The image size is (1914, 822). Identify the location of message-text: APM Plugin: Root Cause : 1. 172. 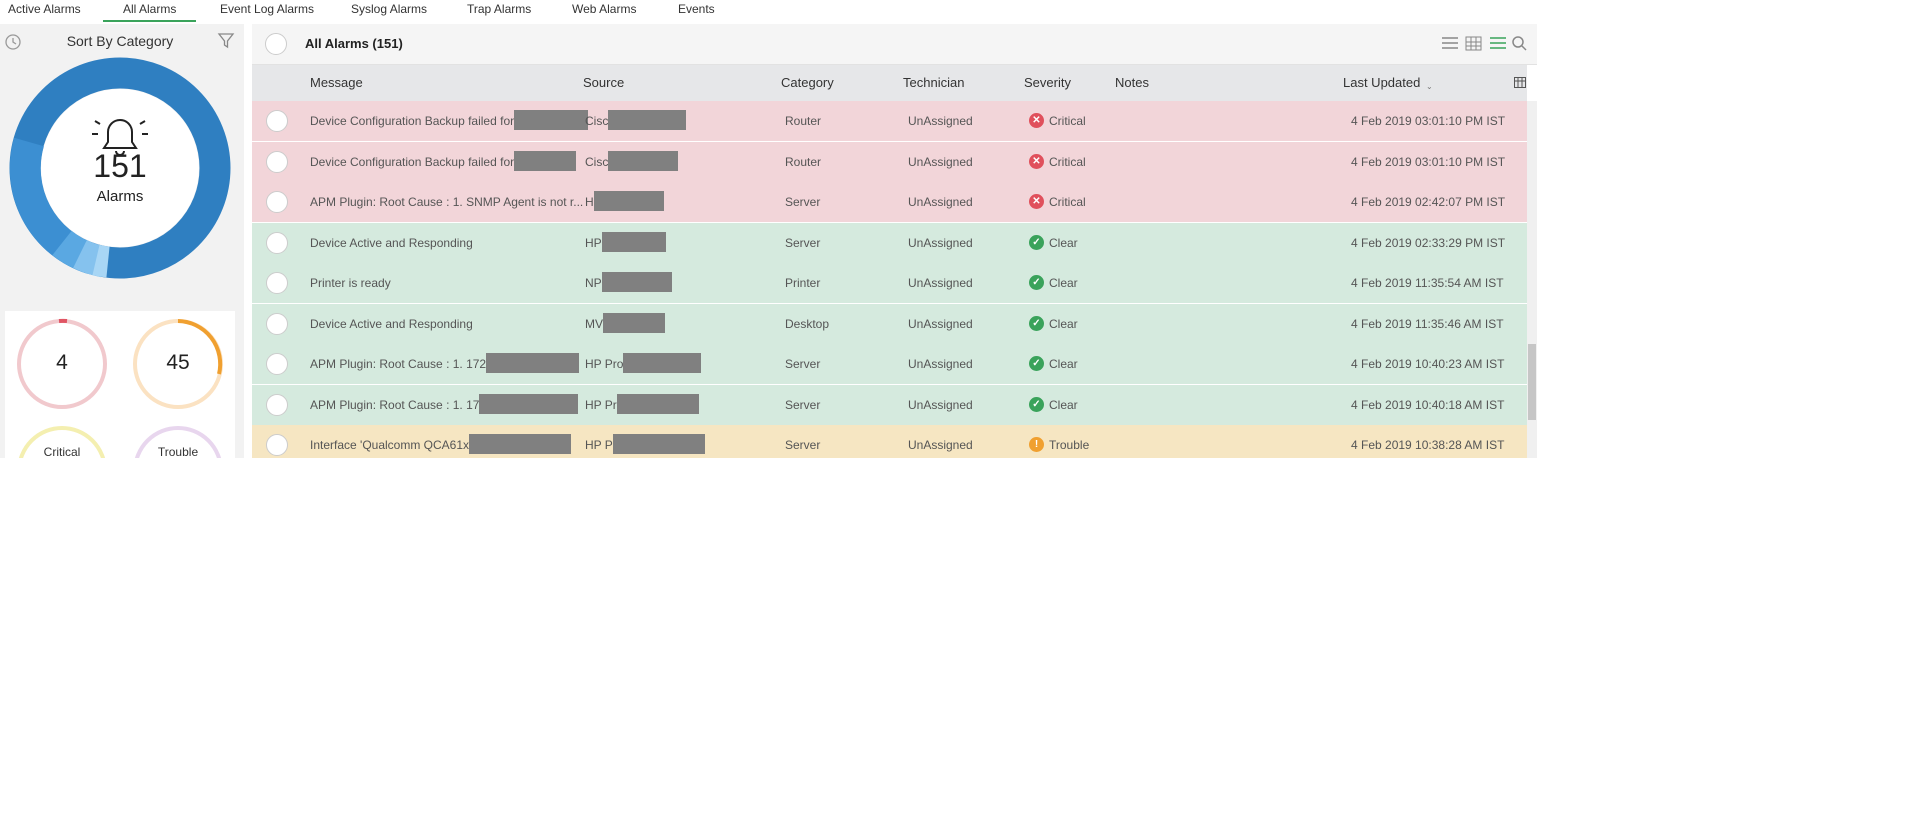
(398, 364).